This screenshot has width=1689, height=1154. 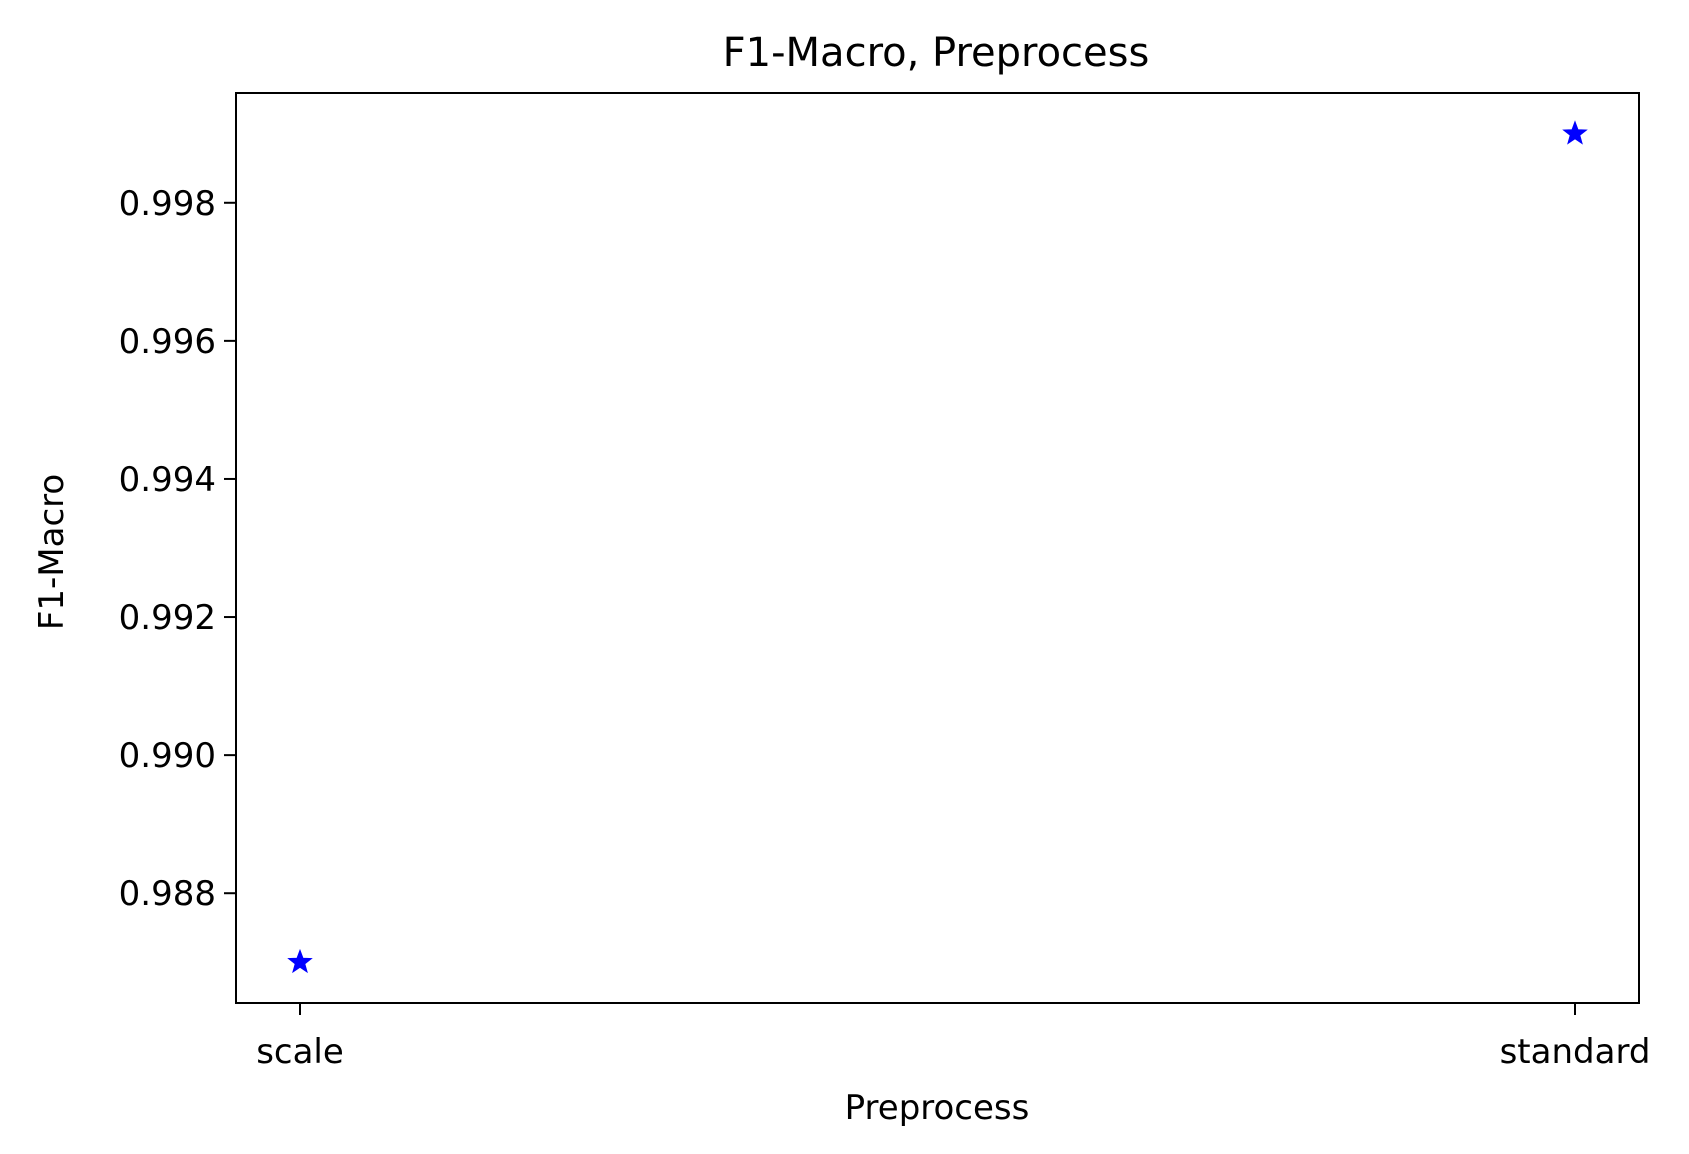 I want to click on y-tick-label: 0.998, so click(x=167, y=204).